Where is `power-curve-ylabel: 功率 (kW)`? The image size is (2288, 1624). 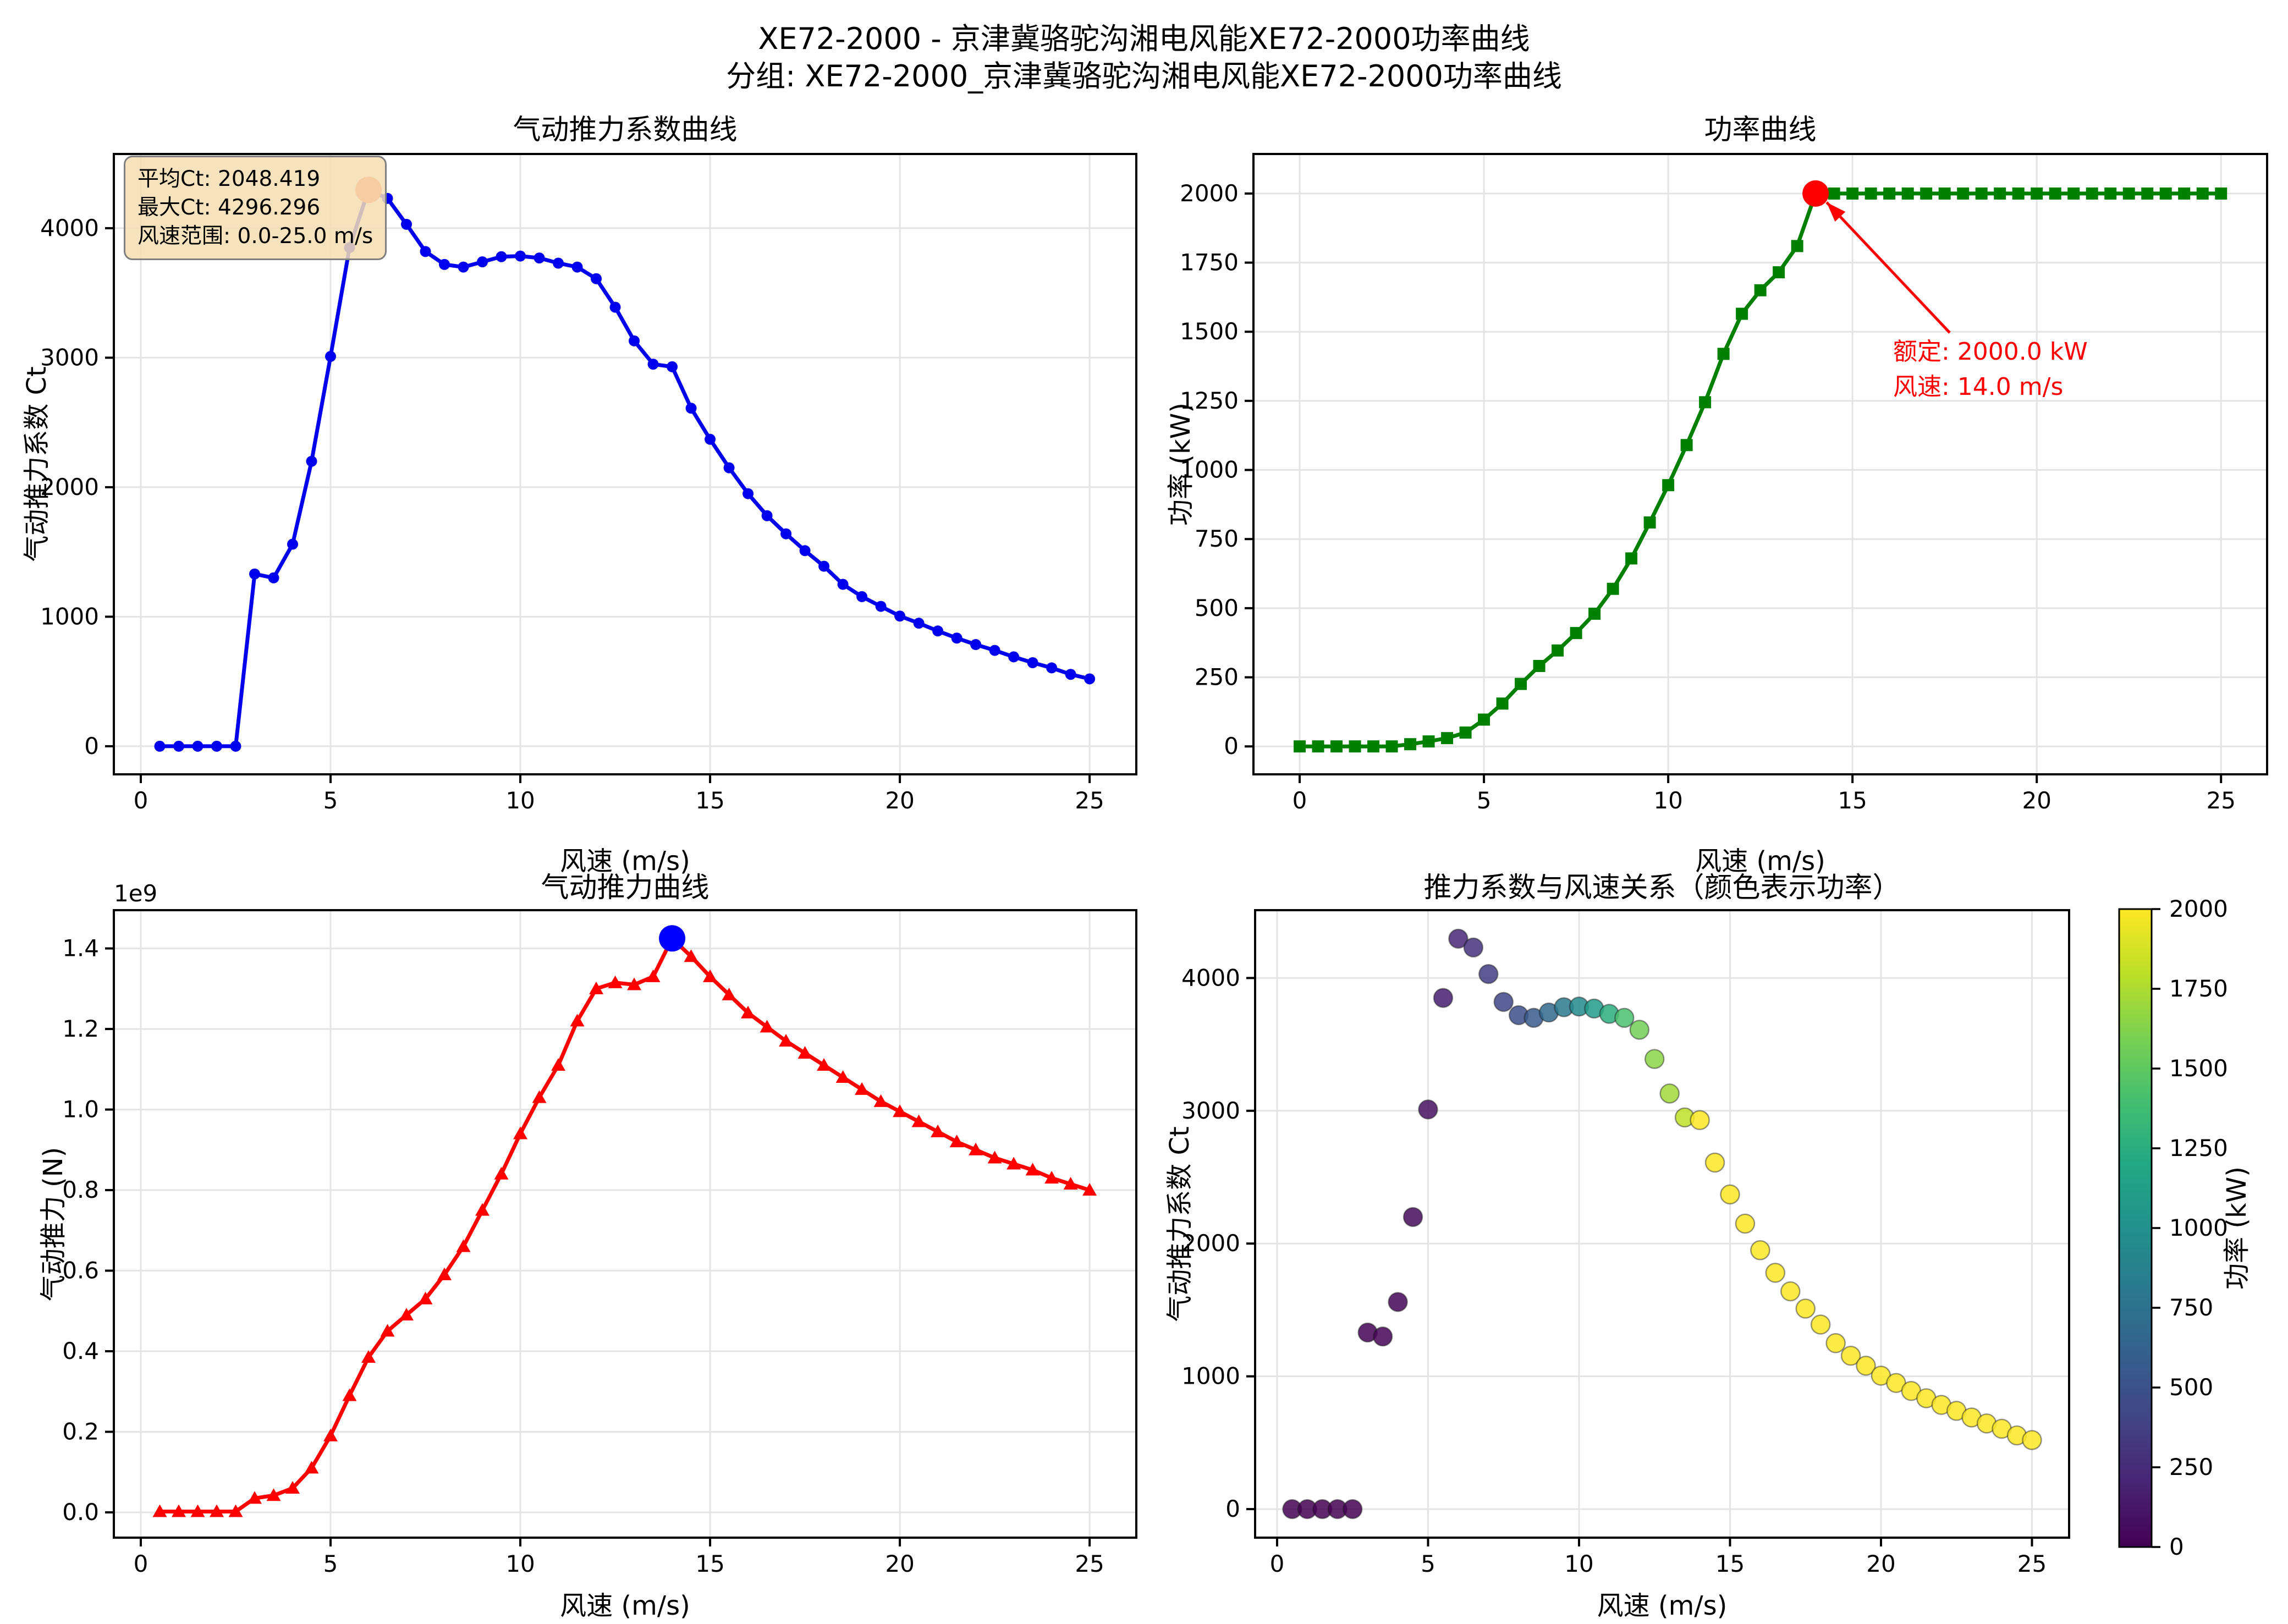
power-curve-ylabel: 功率 (kW) is located at coordinates (1181, 464).